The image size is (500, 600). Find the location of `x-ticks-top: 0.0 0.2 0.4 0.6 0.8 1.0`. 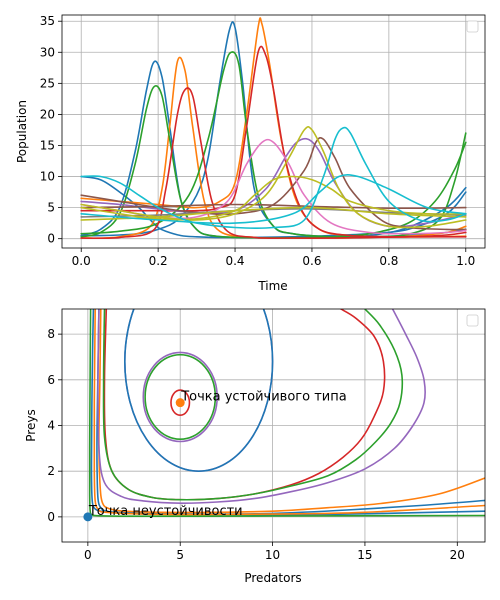

x-ticks-top: 0.0 0.2 0.4 0.6 0.8 1.0 is located at coordinates (273, 258).